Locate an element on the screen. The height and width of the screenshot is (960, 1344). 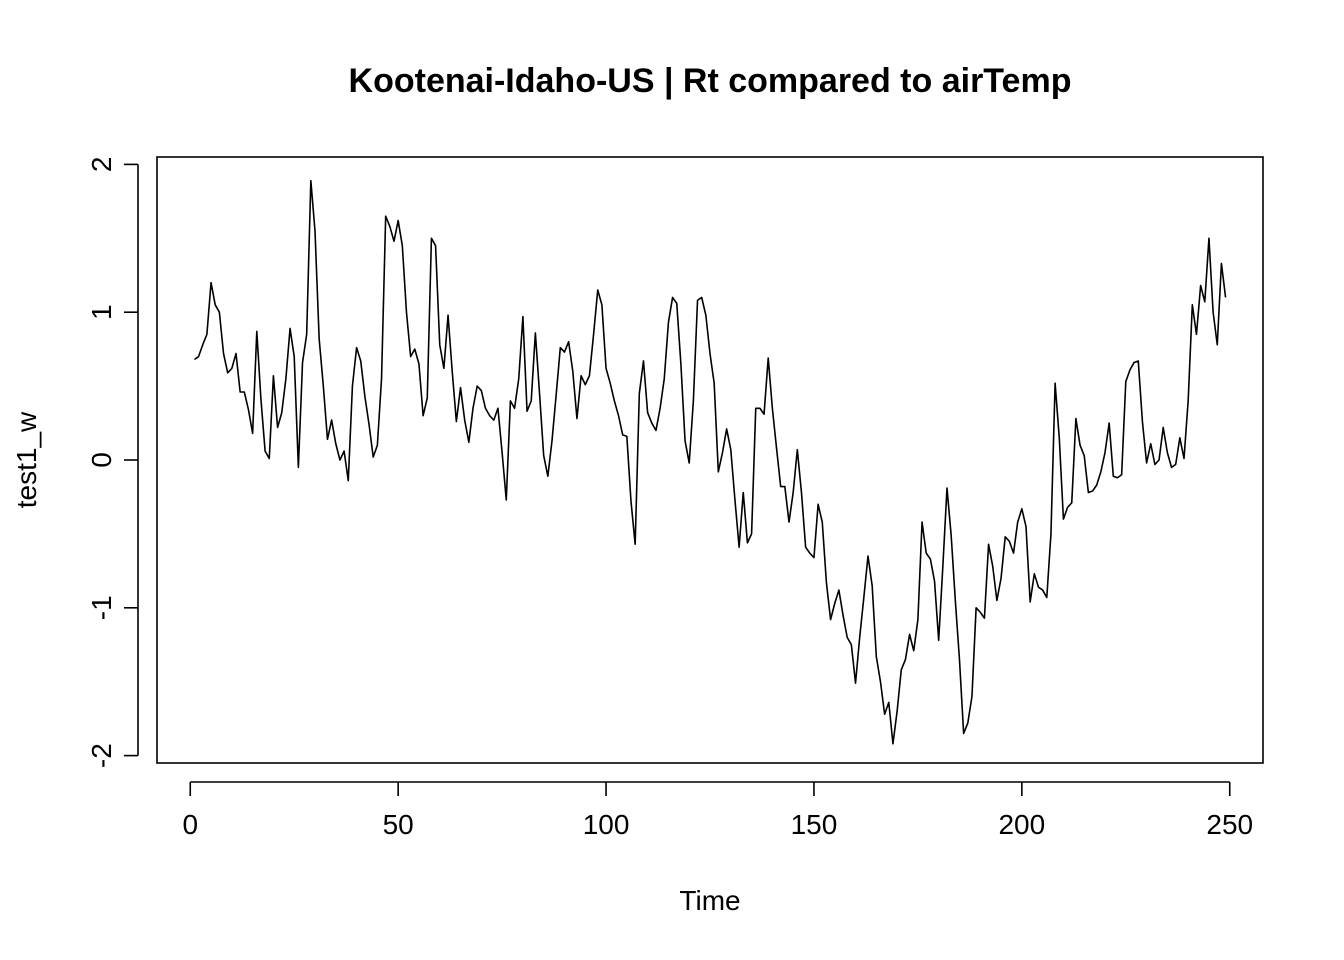
x-tick-label: 150 is located at coordinates (814, 824).